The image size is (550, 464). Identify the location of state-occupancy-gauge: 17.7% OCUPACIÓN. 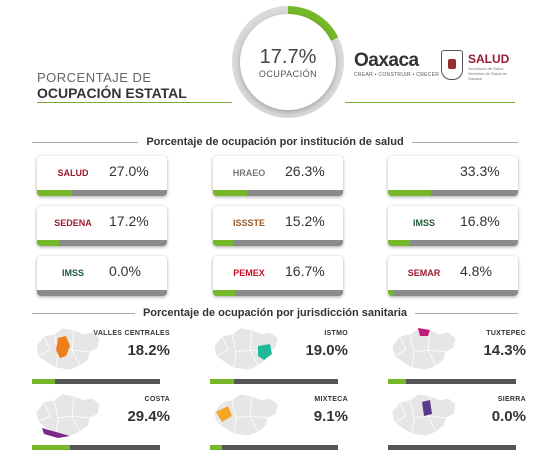
(288, 62).